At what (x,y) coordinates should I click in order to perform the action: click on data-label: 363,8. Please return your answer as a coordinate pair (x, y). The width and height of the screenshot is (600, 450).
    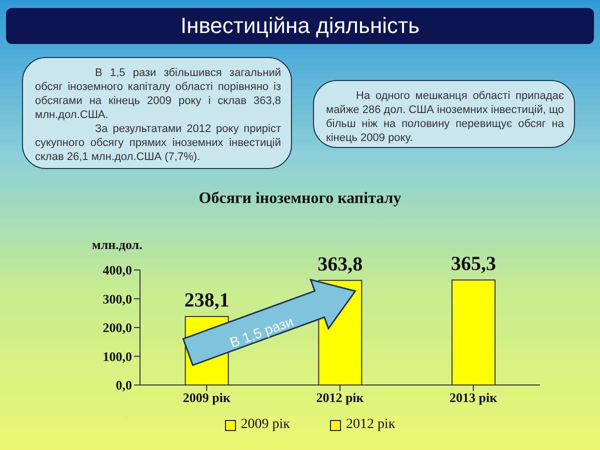
    Looking at the image, I should click on (340, 264).